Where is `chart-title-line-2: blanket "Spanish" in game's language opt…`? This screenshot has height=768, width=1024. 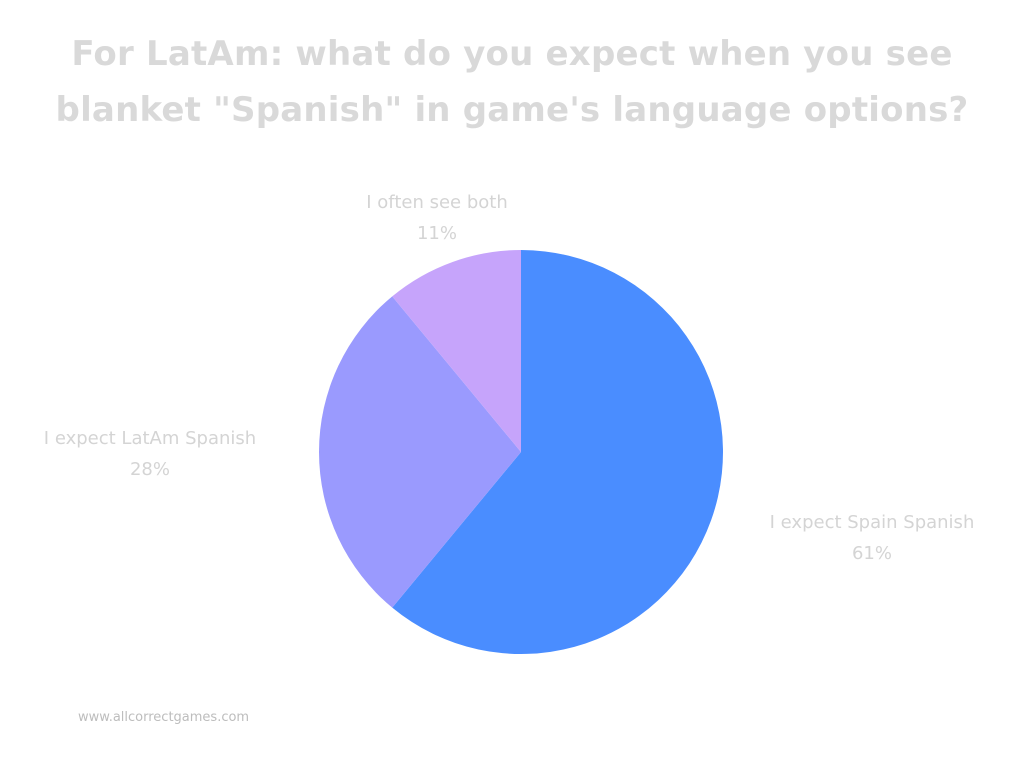 chart-title-line-2: blanket "Spanish" in game's language opt… is located at coordinates (512, 110).